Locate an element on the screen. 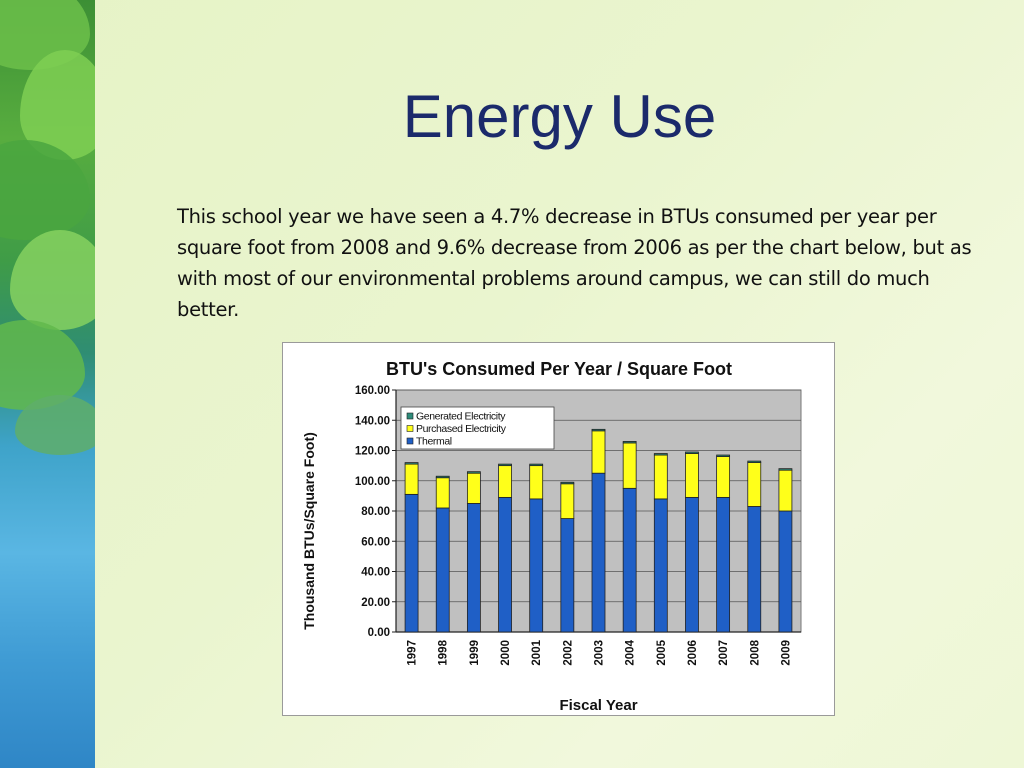 This screenshot has width=1024, height=768. bar-thermal-2000 is located at coordinates (505, 564).